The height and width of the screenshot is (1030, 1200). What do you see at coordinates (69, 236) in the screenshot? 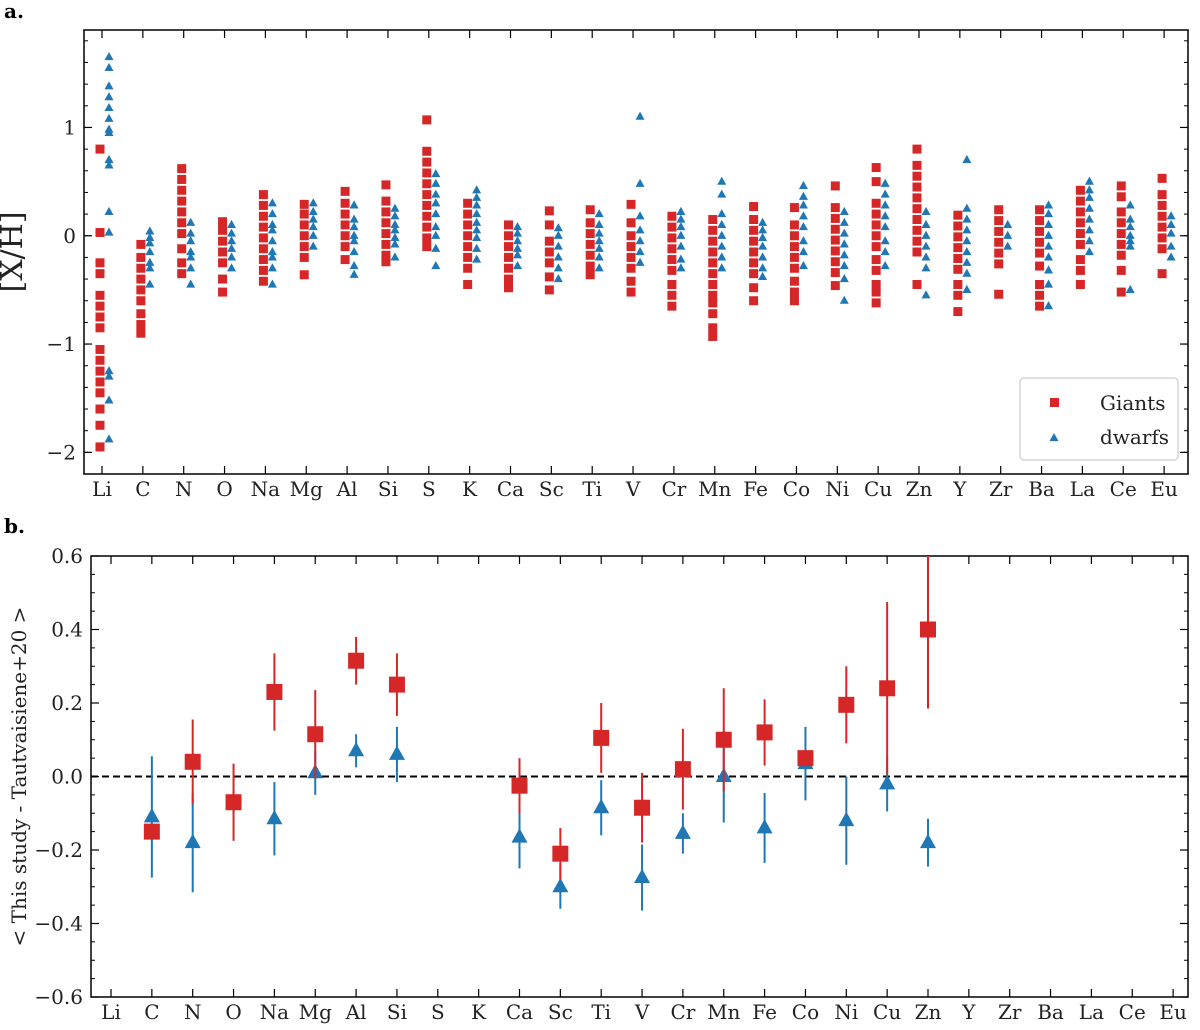
I see `y-tick-label: 0` at bounding box center [69, 236].